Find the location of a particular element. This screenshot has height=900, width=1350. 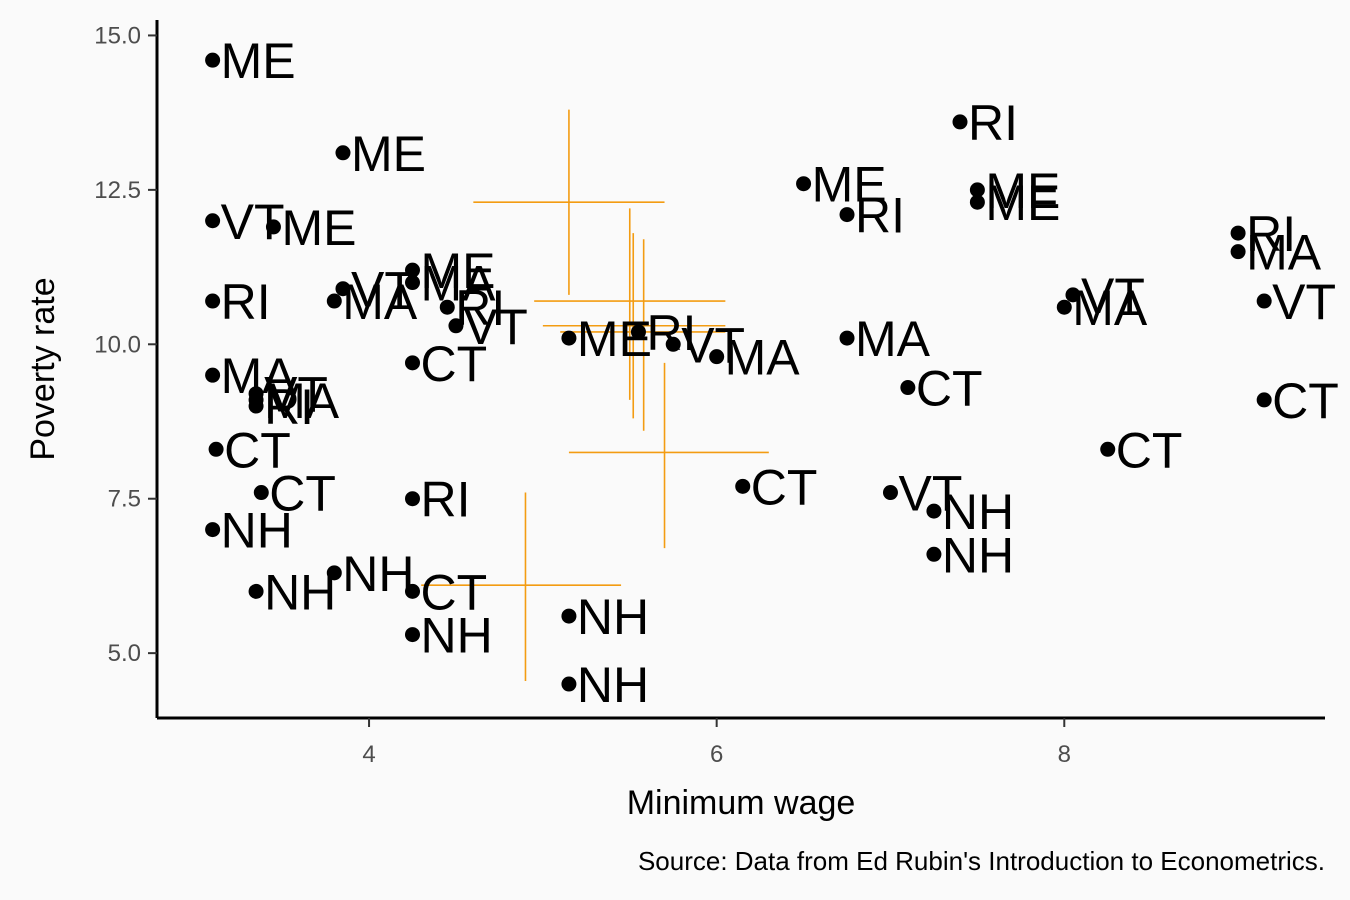

x-axis-ticks: 4 6 8 is located at coordinates (716, 743).